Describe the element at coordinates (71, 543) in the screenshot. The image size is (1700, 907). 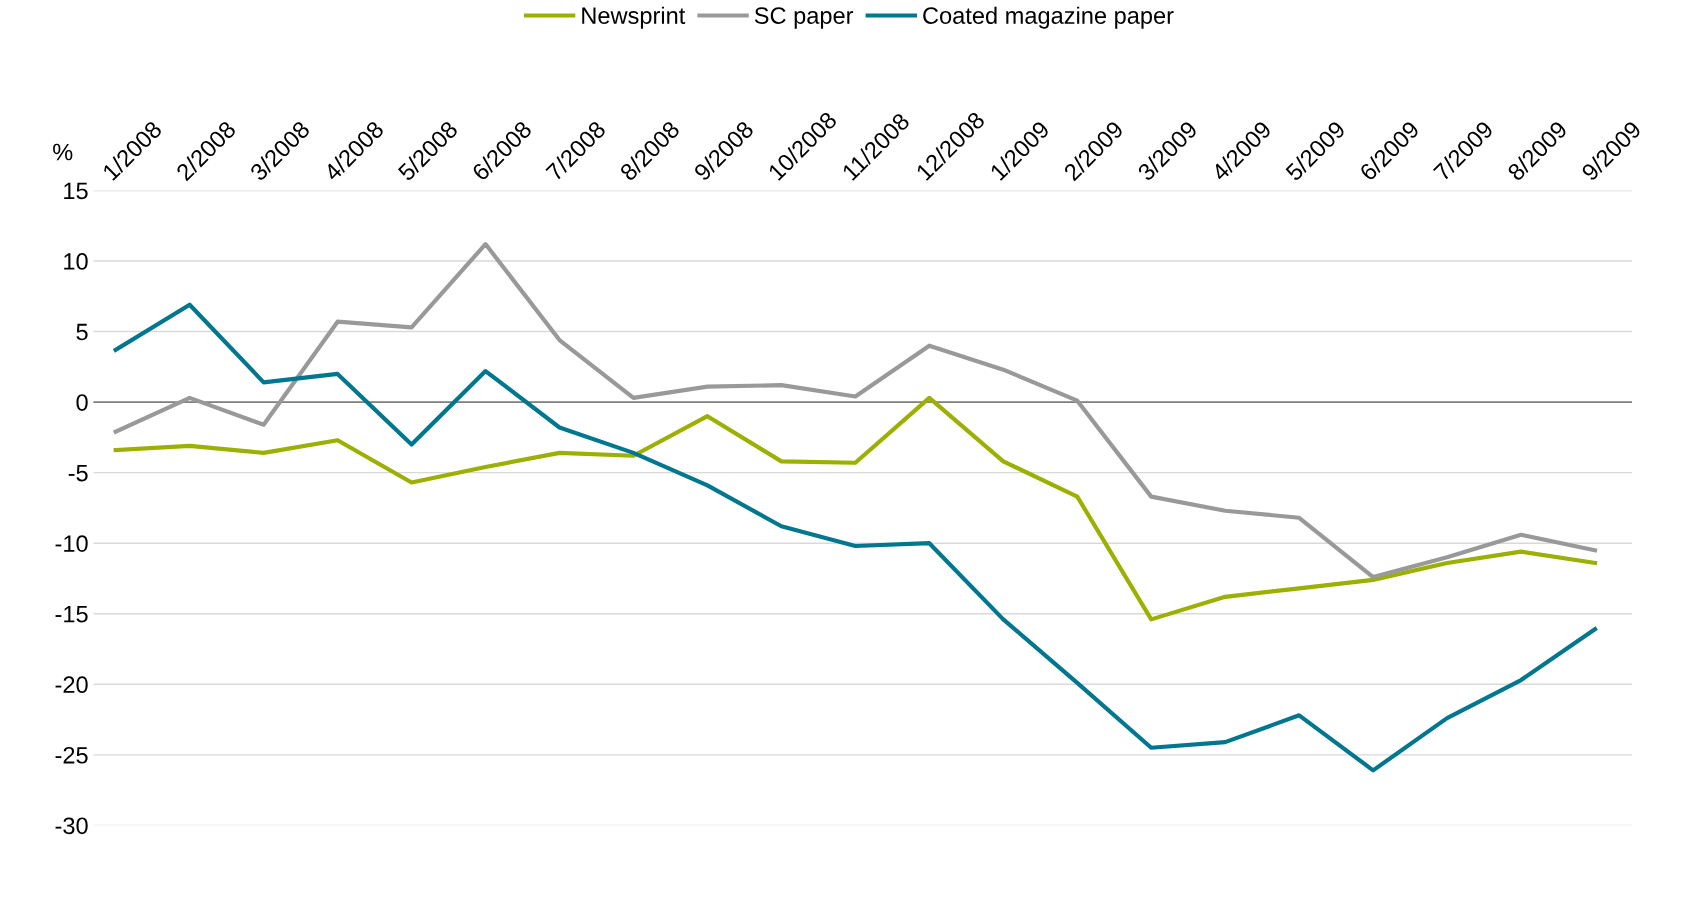
I see `y-tick-label: -10` at that location.